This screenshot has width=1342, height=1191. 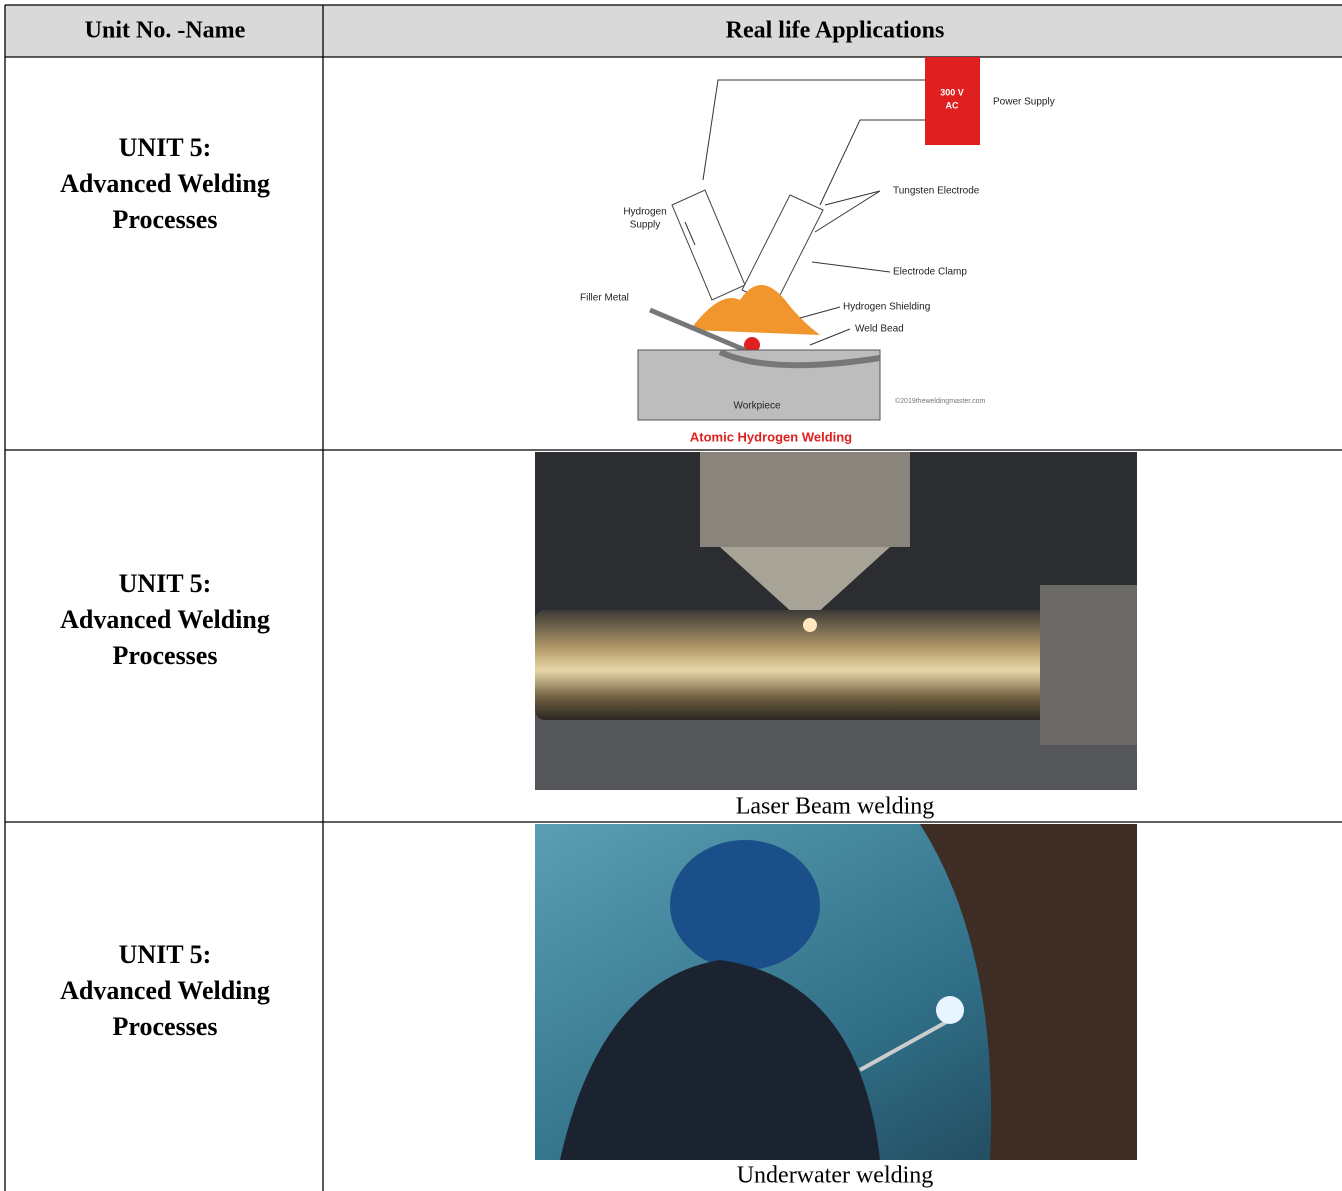 What do you see at coordinates (950, 1010) in the screenshot?
I see `arc-glow` at bounding box center [950, 1010].